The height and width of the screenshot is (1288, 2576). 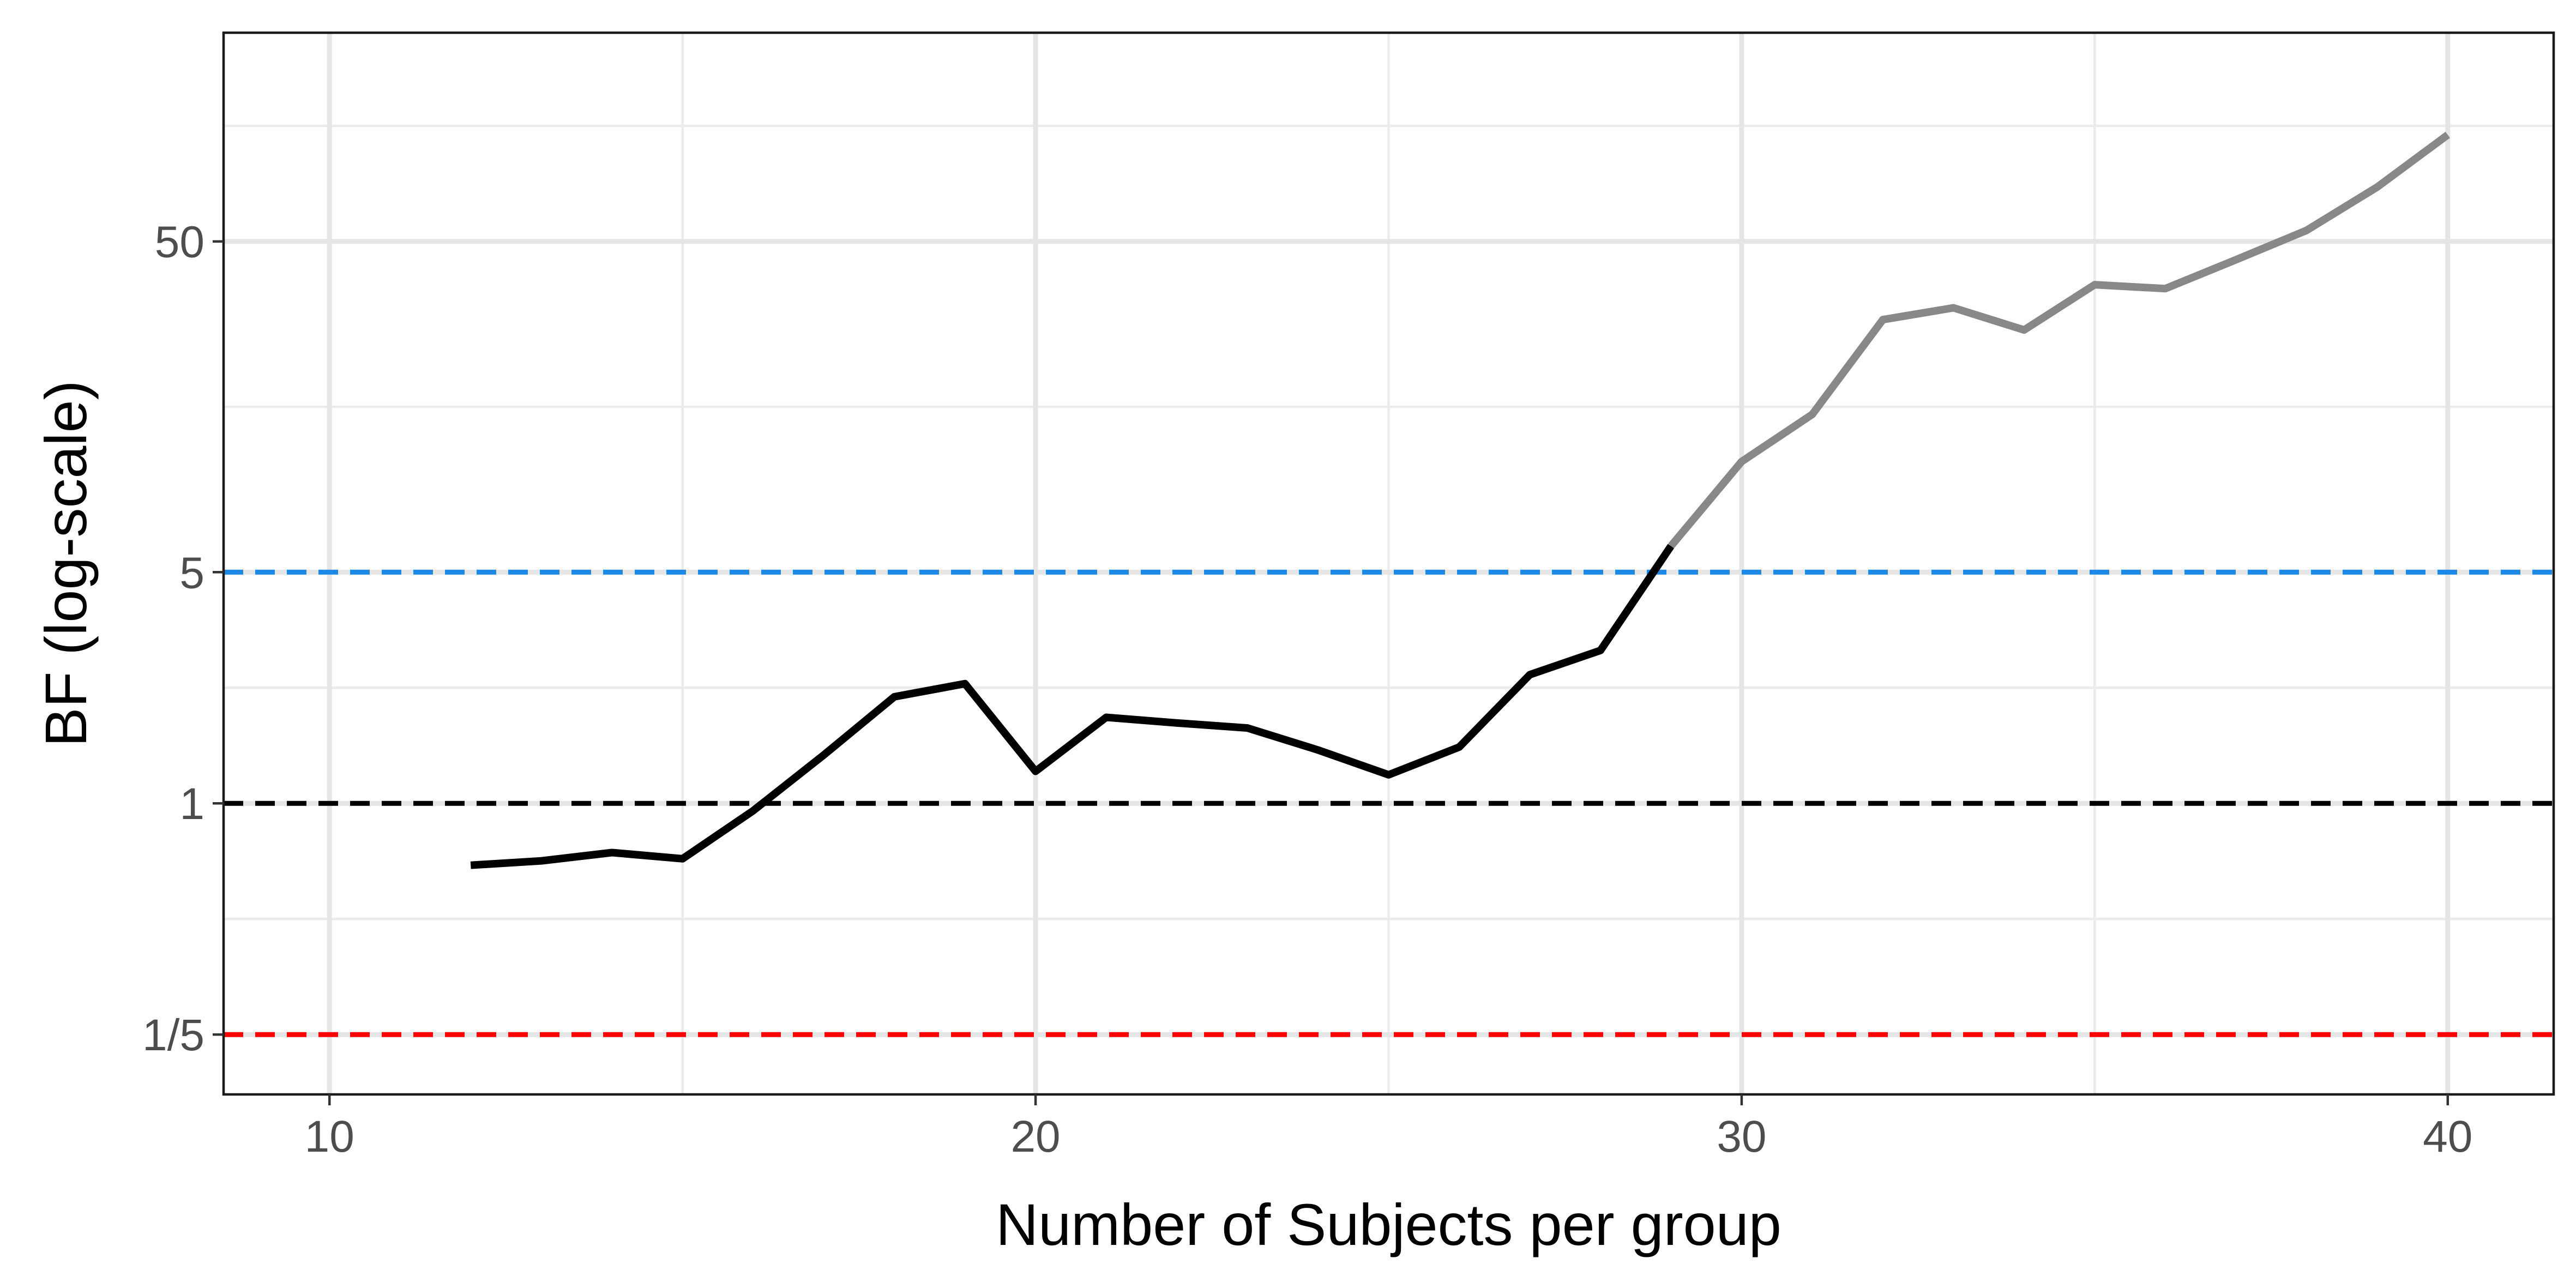 I want to click on x-tick-label: 20, so click(x=1035, y=1136).